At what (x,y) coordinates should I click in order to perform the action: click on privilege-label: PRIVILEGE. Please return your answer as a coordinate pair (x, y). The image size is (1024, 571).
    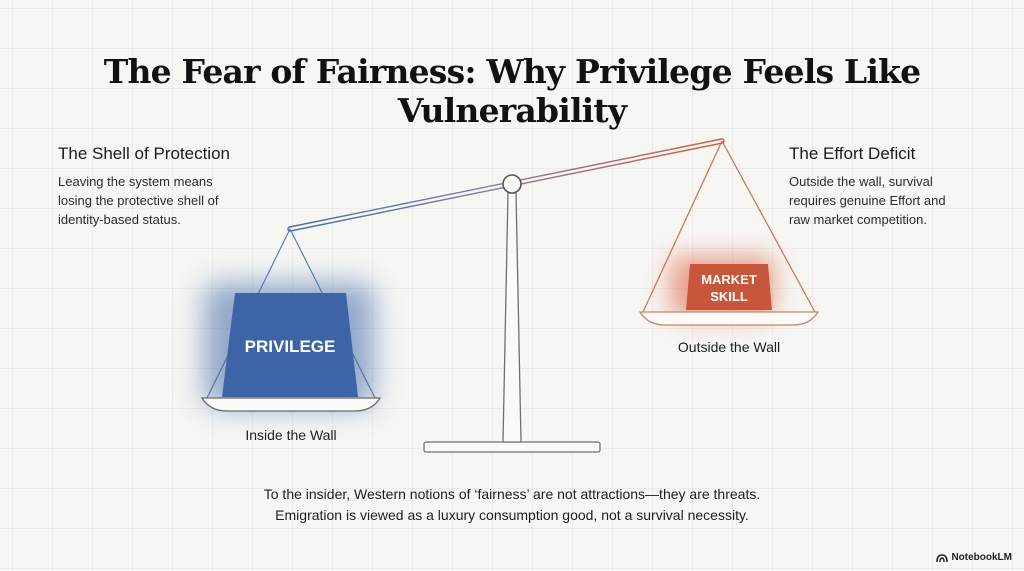
    Looking at the image, I should click on (290, 346).